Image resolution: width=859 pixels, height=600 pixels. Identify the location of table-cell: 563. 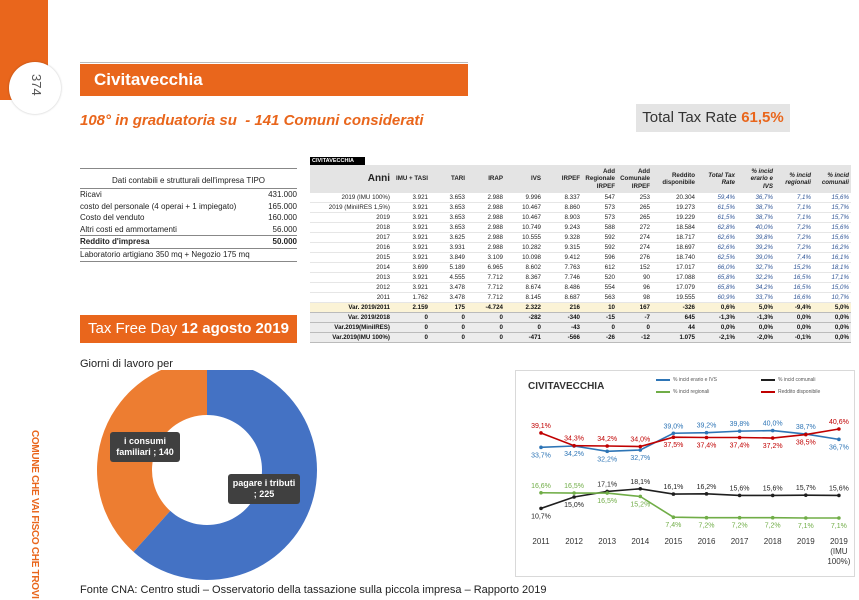
(599, 297).